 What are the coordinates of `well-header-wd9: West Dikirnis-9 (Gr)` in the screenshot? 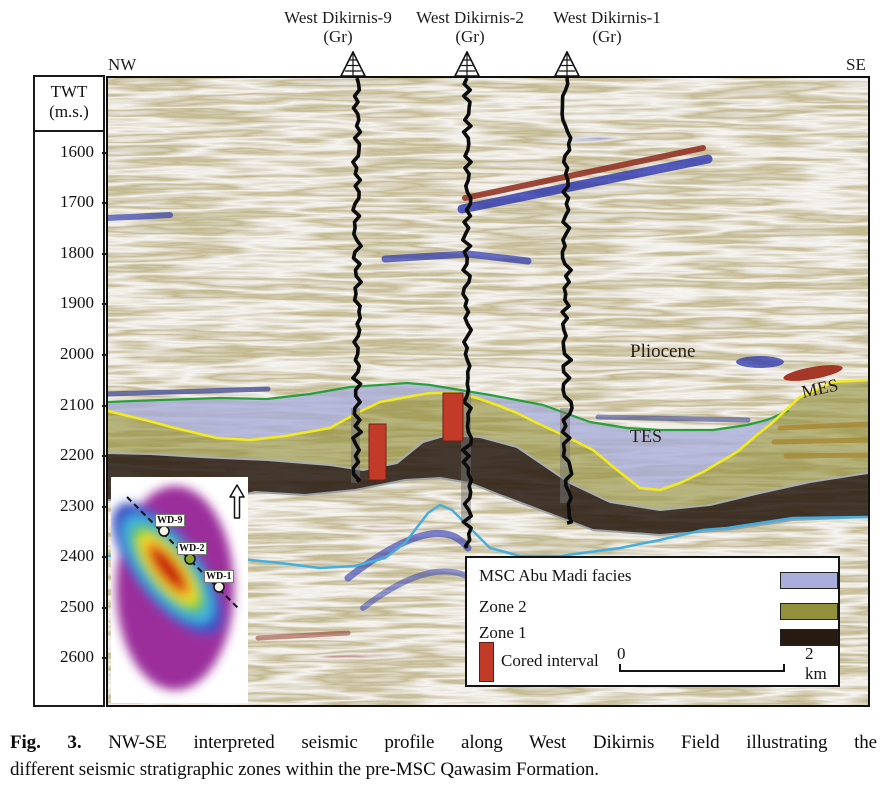 It's located at (338, 27).